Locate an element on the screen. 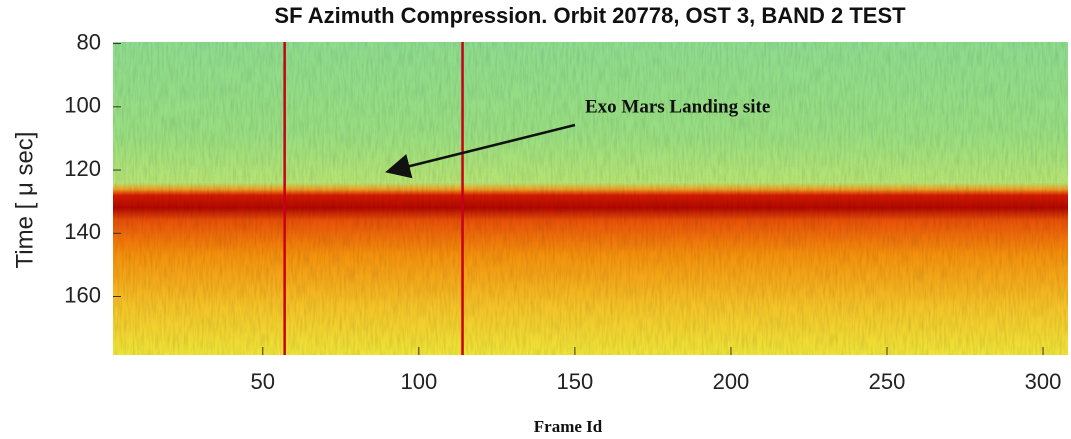 This screenshot has height=439, width=1071. x-tick-label: 150 is located at coordinates (575, 381).